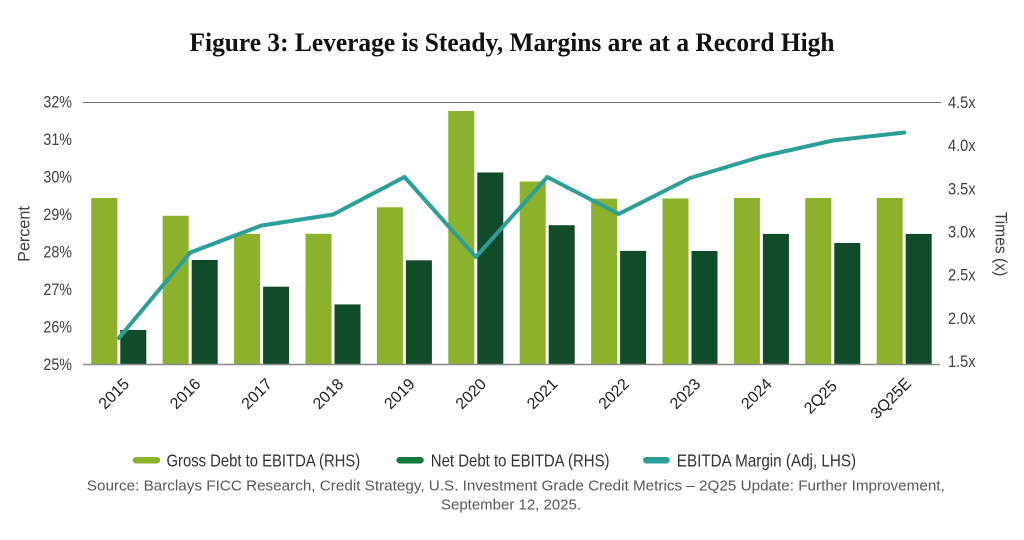 This screenshot has width=1024, height=540. I want to click on svg-text: 2.5x, so click(962, 276).